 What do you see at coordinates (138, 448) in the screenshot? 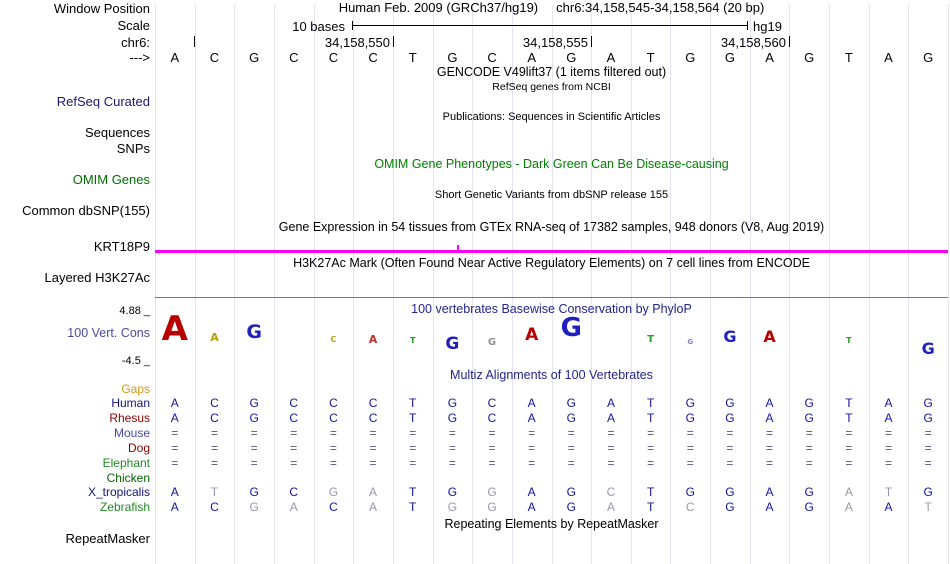
I see `species-label-dog: Dog` at bounding box center [138, 448].